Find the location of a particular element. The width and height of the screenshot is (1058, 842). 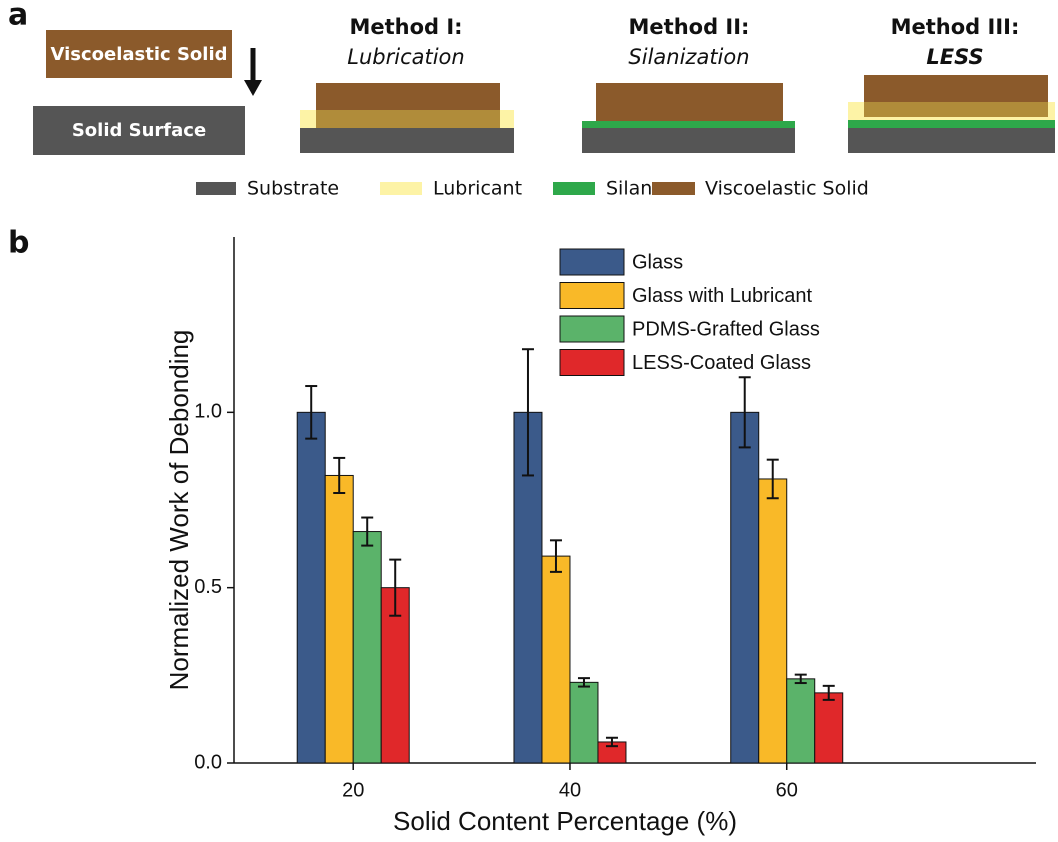

legend-label: Glass is located at coordinates (657, 262).